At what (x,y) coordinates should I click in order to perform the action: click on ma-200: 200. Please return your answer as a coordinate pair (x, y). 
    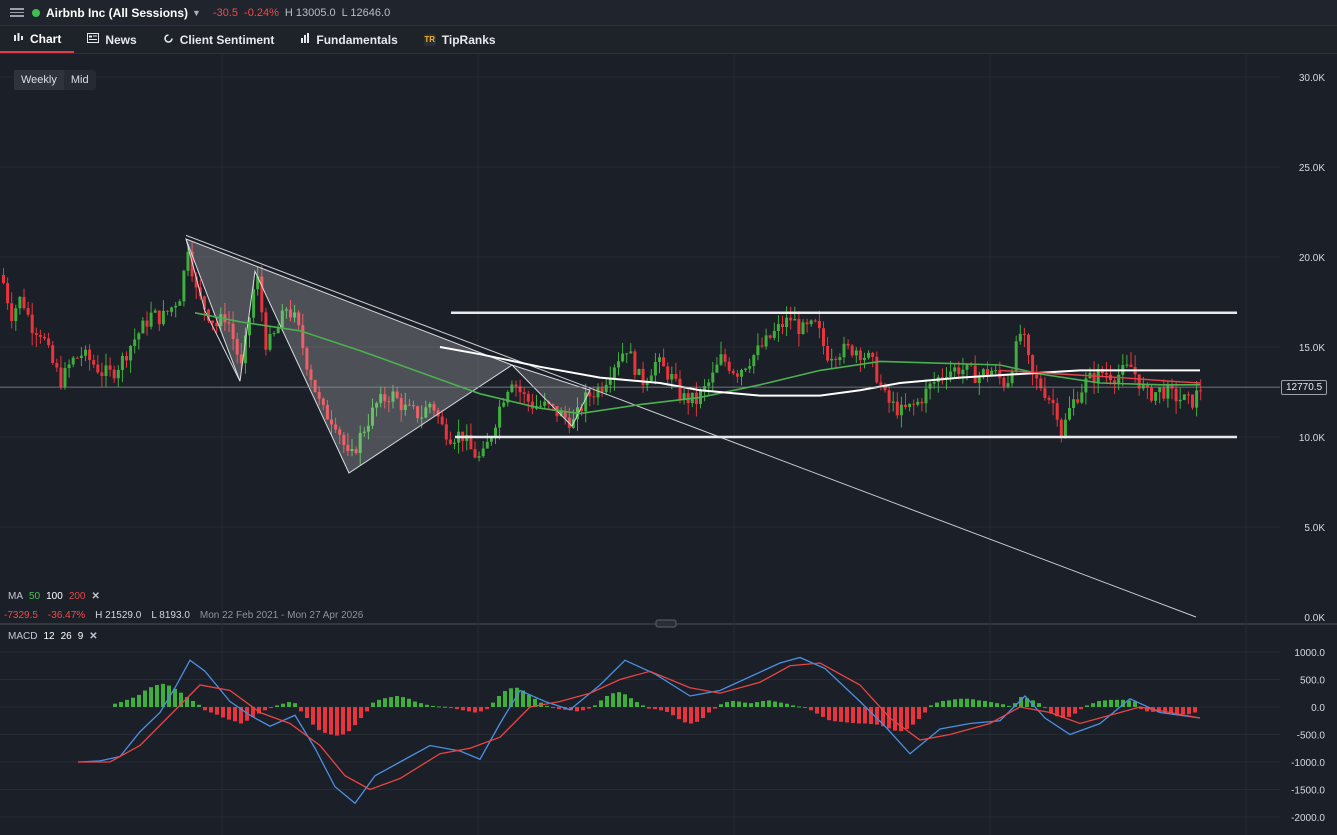
    Looking at the image, I should click on (77, 596).